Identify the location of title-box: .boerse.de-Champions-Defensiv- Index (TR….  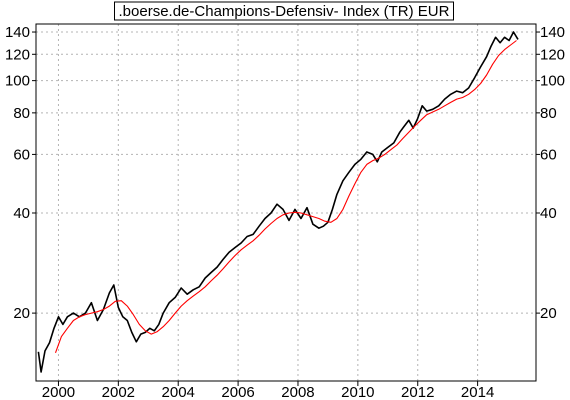
(284, 11).